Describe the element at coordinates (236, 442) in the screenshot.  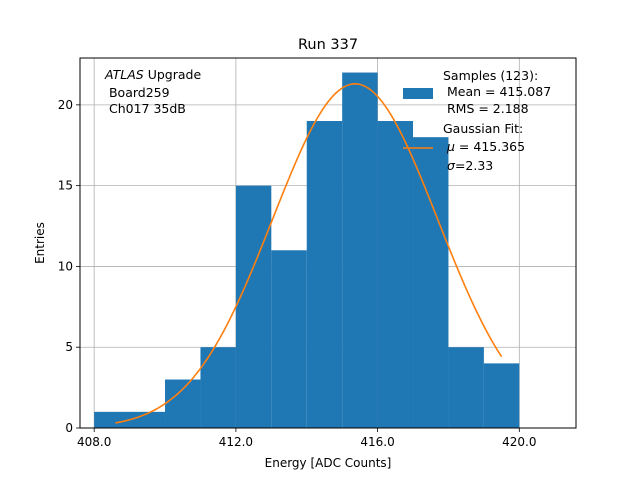
I see `x-tick-label: 412.0` at that location.